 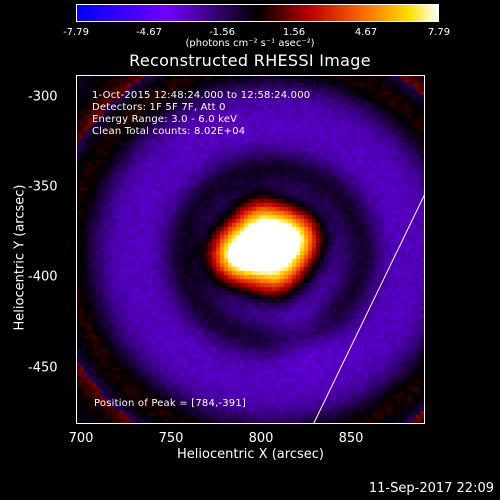 I want to click on colorbar-tick-label: -1.56, so click(x=222, y=32).